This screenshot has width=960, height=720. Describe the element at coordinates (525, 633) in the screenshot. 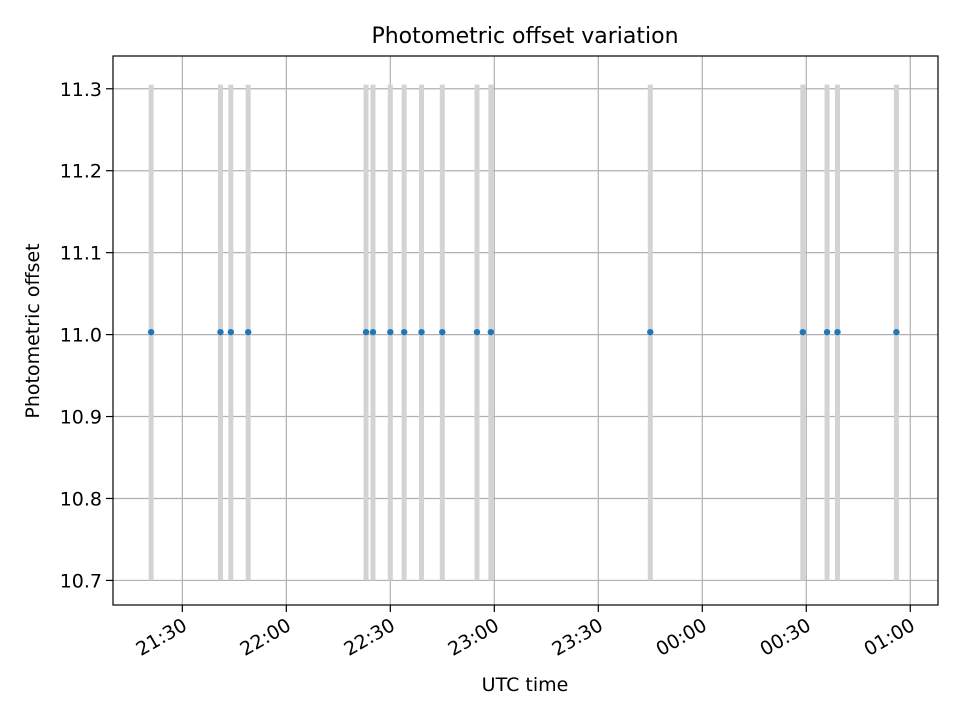

I see `x-axis-ticks: 21:30 22:00 22:30 23:00 23:30 00:00 00:30 01:00` at that location.